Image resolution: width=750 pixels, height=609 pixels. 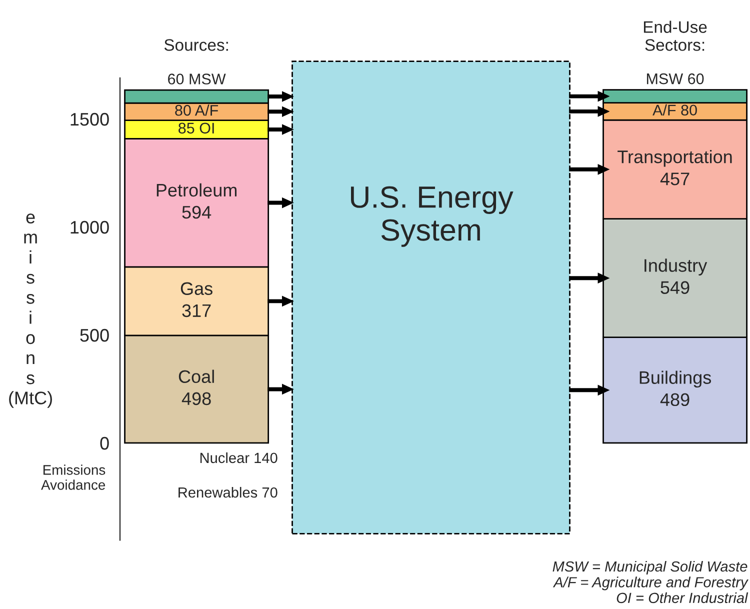 I want to click on data-label: Industry 549, so click(x=676, y=276).